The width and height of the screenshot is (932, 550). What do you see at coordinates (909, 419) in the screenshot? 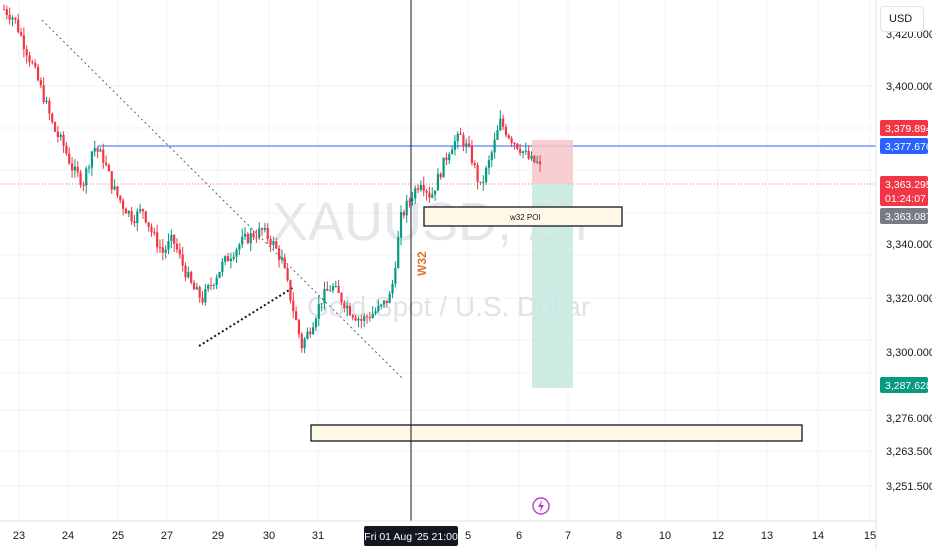
I see `price-tick-label: 3,276.000` at bounding box center [909, 419].